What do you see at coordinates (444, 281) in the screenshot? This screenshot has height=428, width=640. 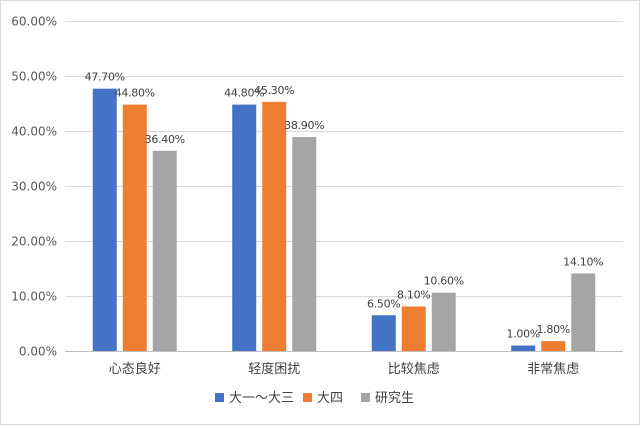 I see `data-label: 10.60%` at bounding box center [444, 281].